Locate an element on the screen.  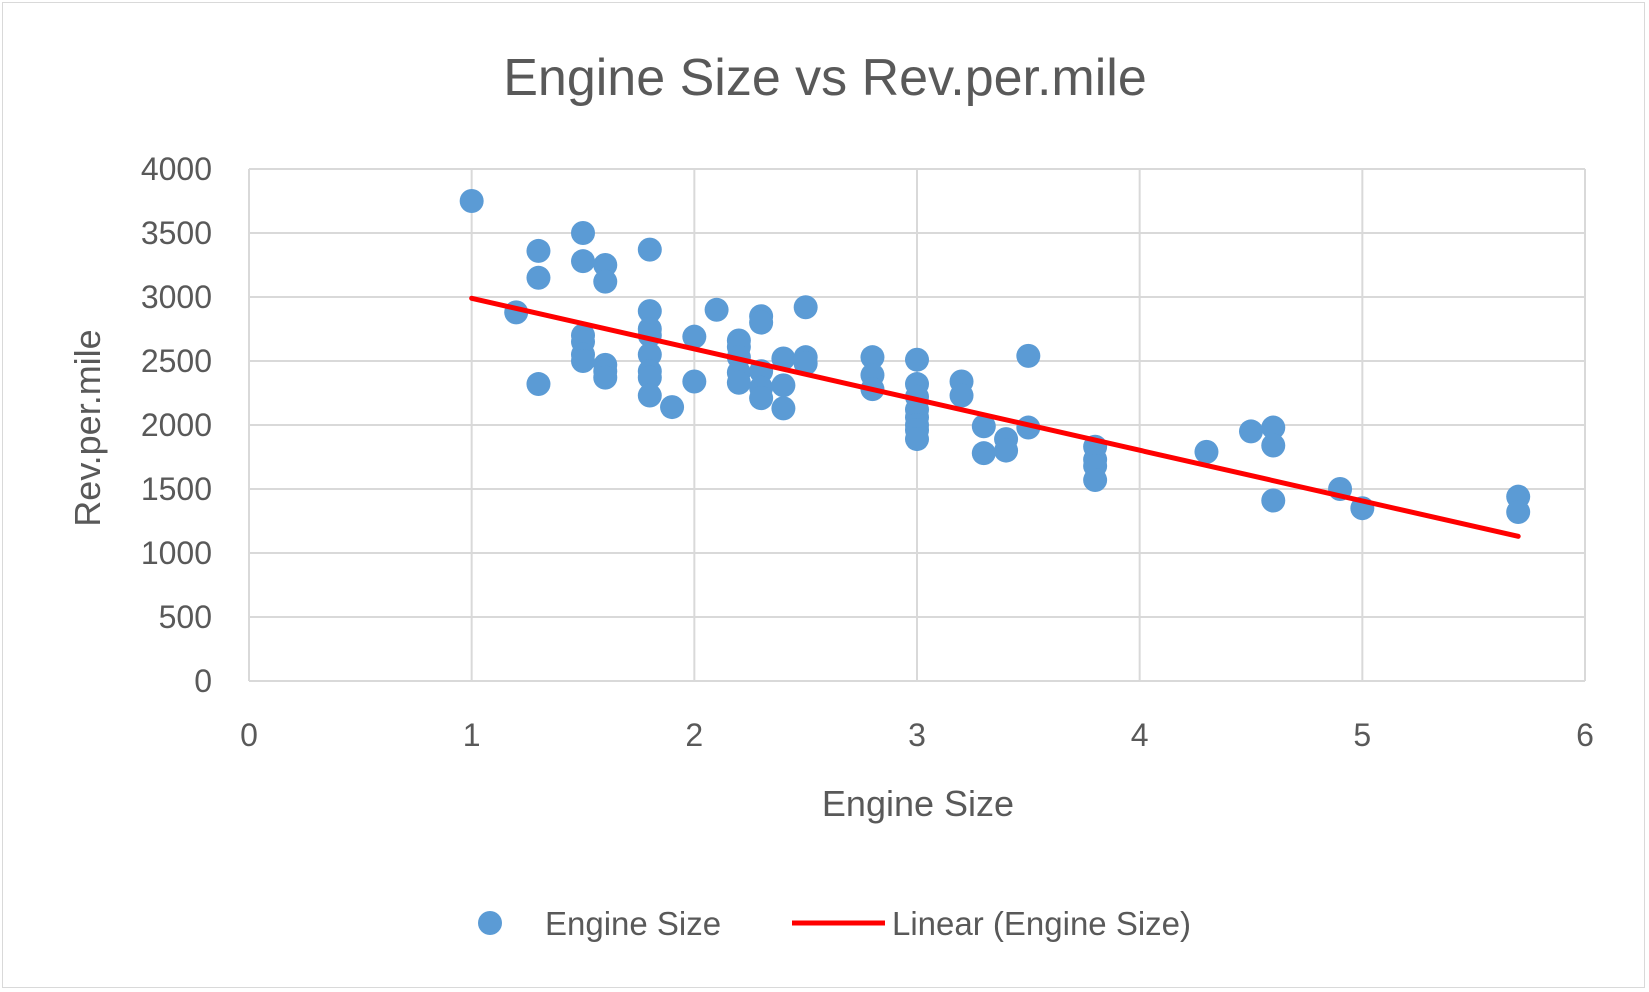
y-tick-label: 2500 is located at coordinates (176, 361).